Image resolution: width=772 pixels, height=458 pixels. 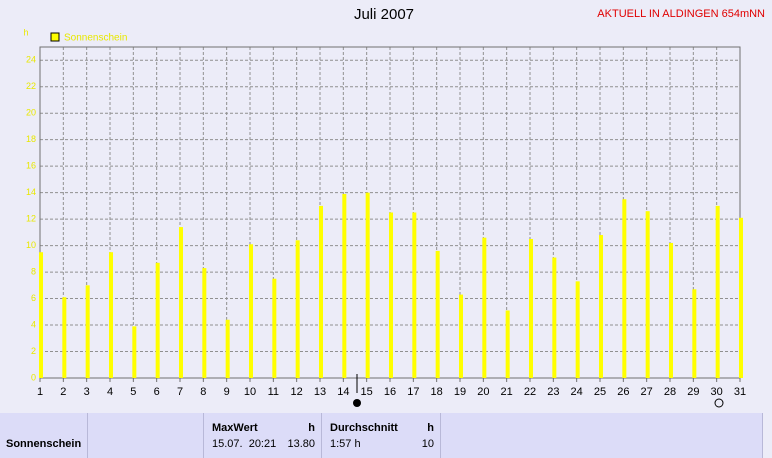 I want to click on cell-text: 10, so click(x=427, y=444).